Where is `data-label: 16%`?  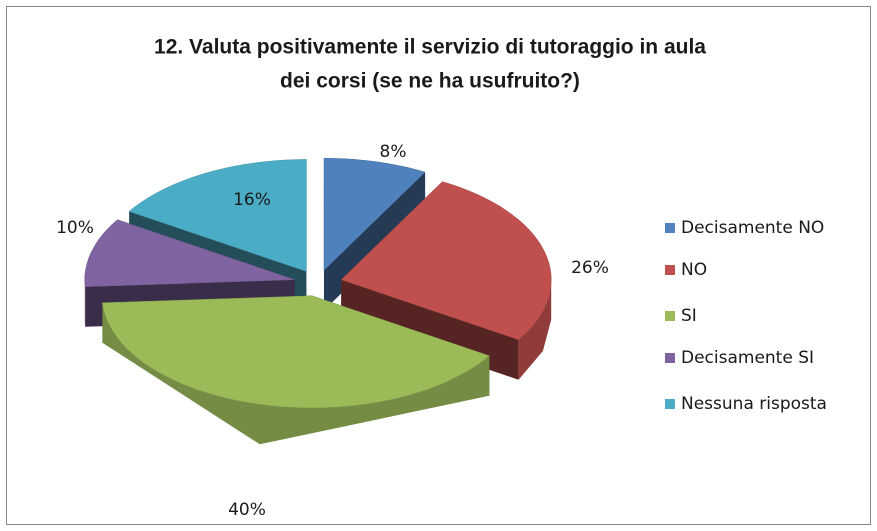 data-label: 16% is located at coordinates (252, 200).